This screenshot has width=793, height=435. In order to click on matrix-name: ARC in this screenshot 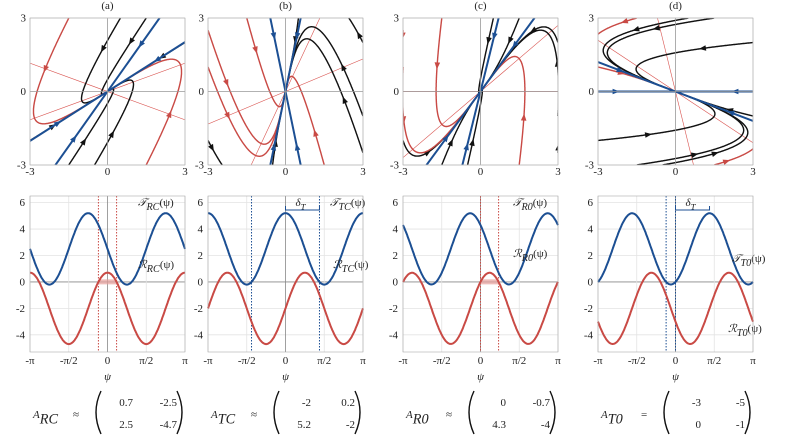, I will do `click(45, 418)`.